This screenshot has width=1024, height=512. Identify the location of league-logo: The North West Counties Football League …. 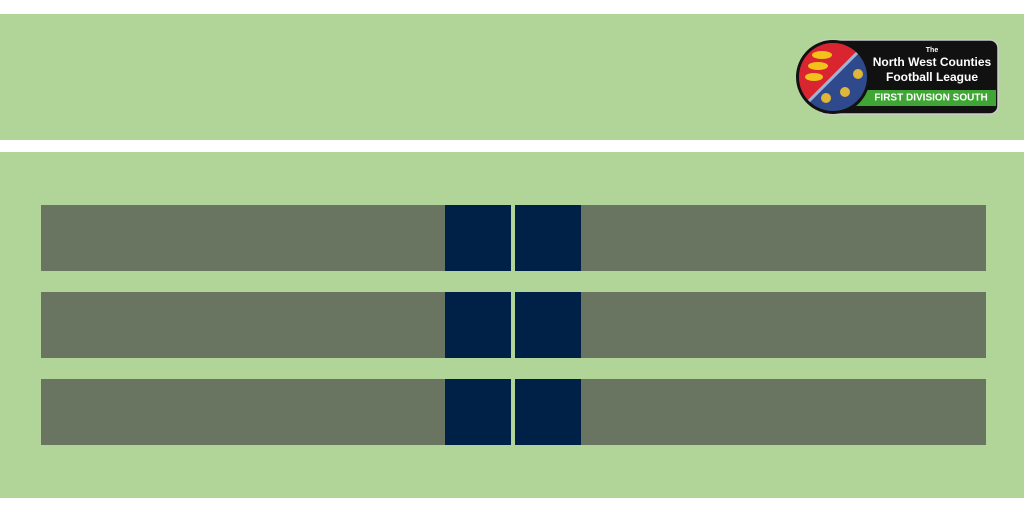
(897, 77).